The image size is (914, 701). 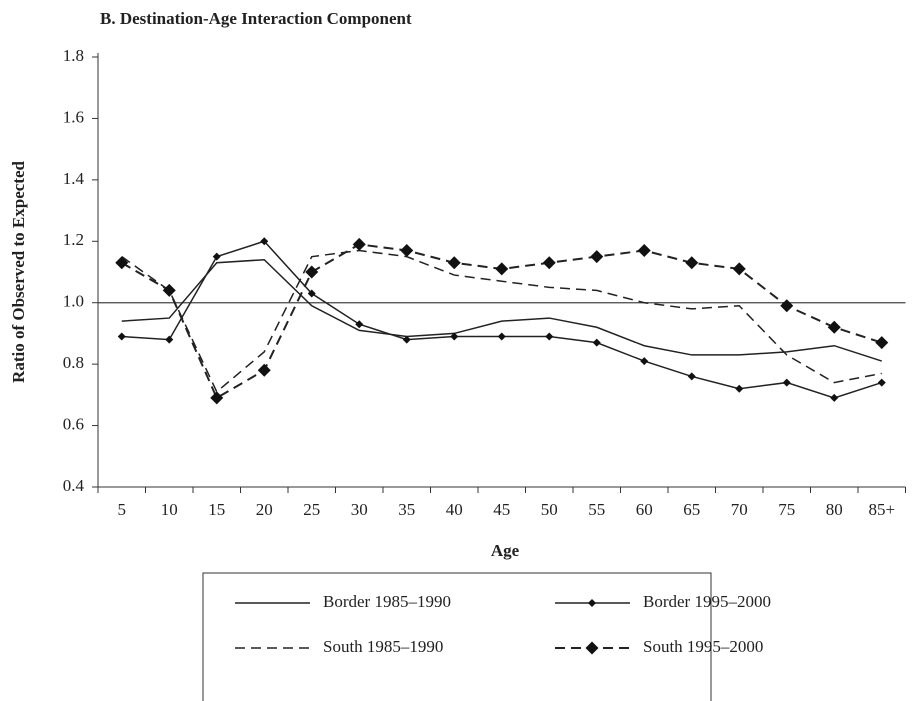 What do you see at coordinates (549, 509) in the screenshot?
I see `x-tick-label: 50` at bounding box center [549, 509].